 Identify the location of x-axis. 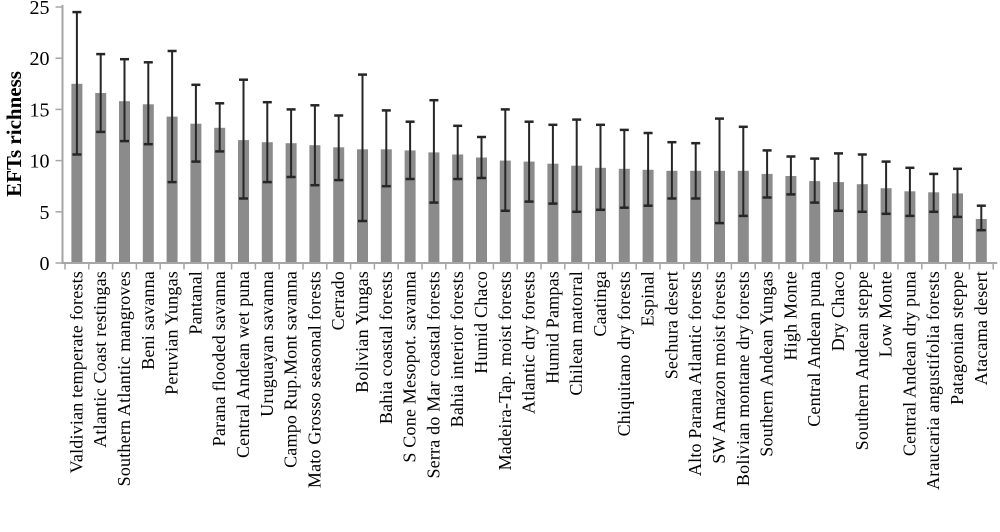
(530, 266).